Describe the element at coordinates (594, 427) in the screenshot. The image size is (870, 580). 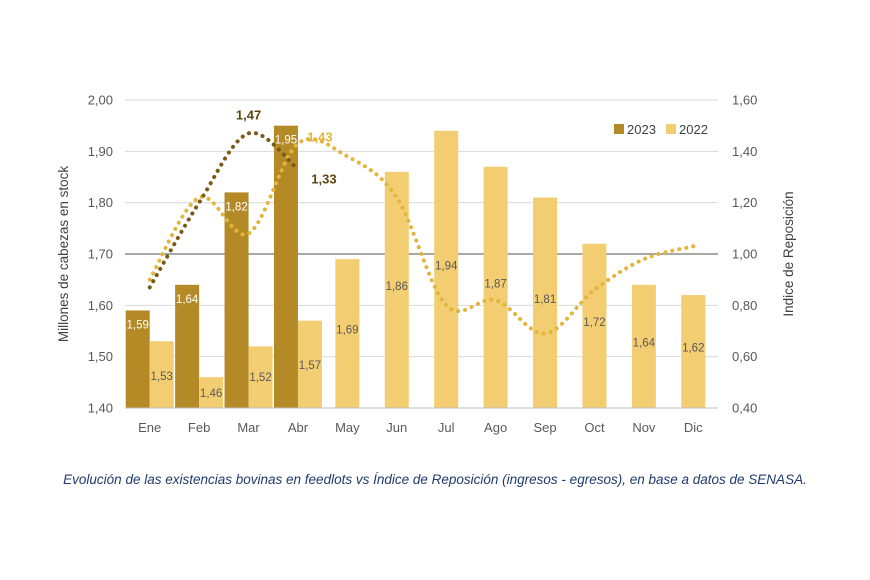
I see `x-tick-label: Oct` at that location.